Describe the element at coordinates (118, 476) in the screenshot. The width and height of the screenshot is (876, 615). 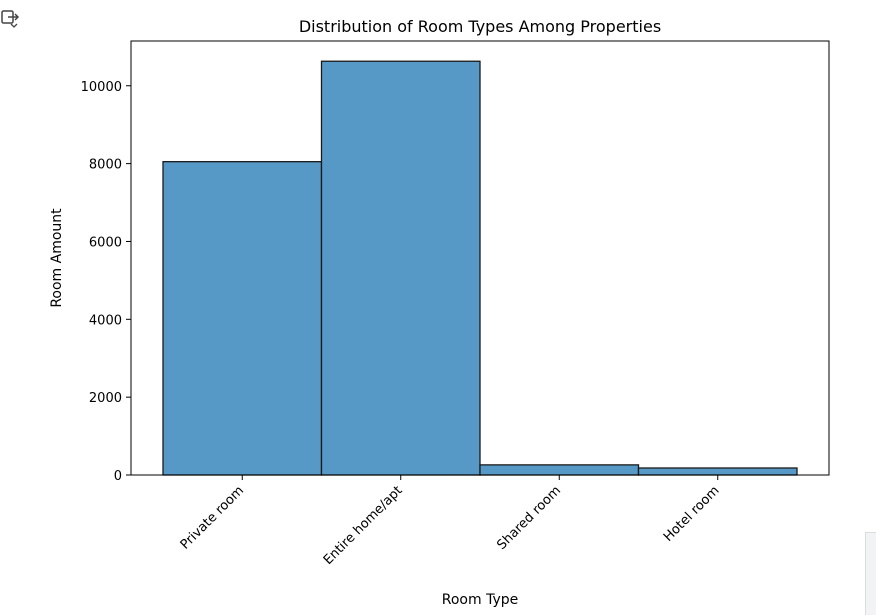
I see `y-tick-label: 0` at that location.